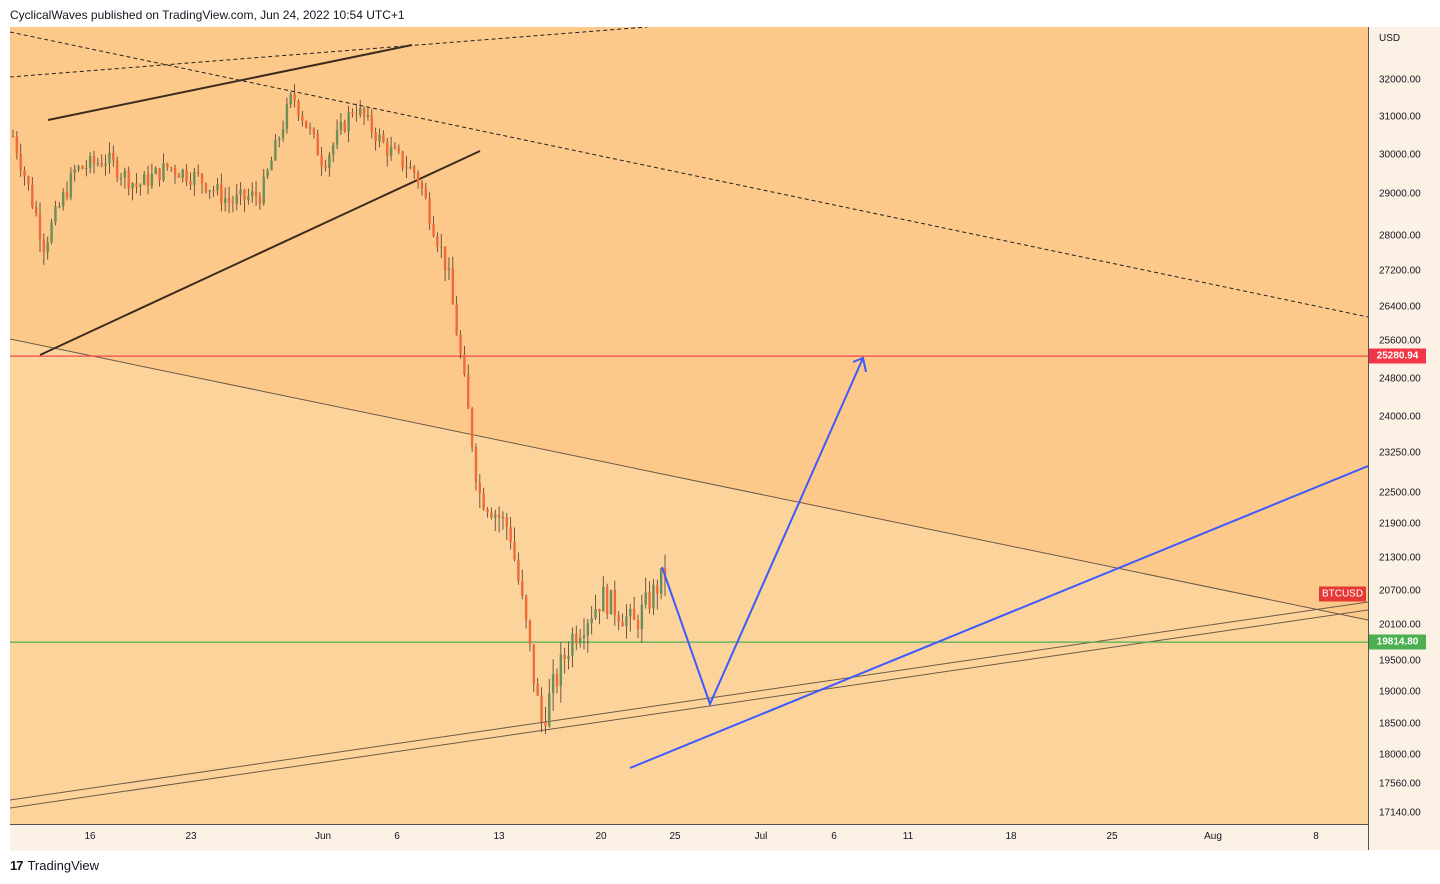 This screenshot has width=1440, height=884. I want to click on y-tick-label: 24800.00, so click(1400, 379).